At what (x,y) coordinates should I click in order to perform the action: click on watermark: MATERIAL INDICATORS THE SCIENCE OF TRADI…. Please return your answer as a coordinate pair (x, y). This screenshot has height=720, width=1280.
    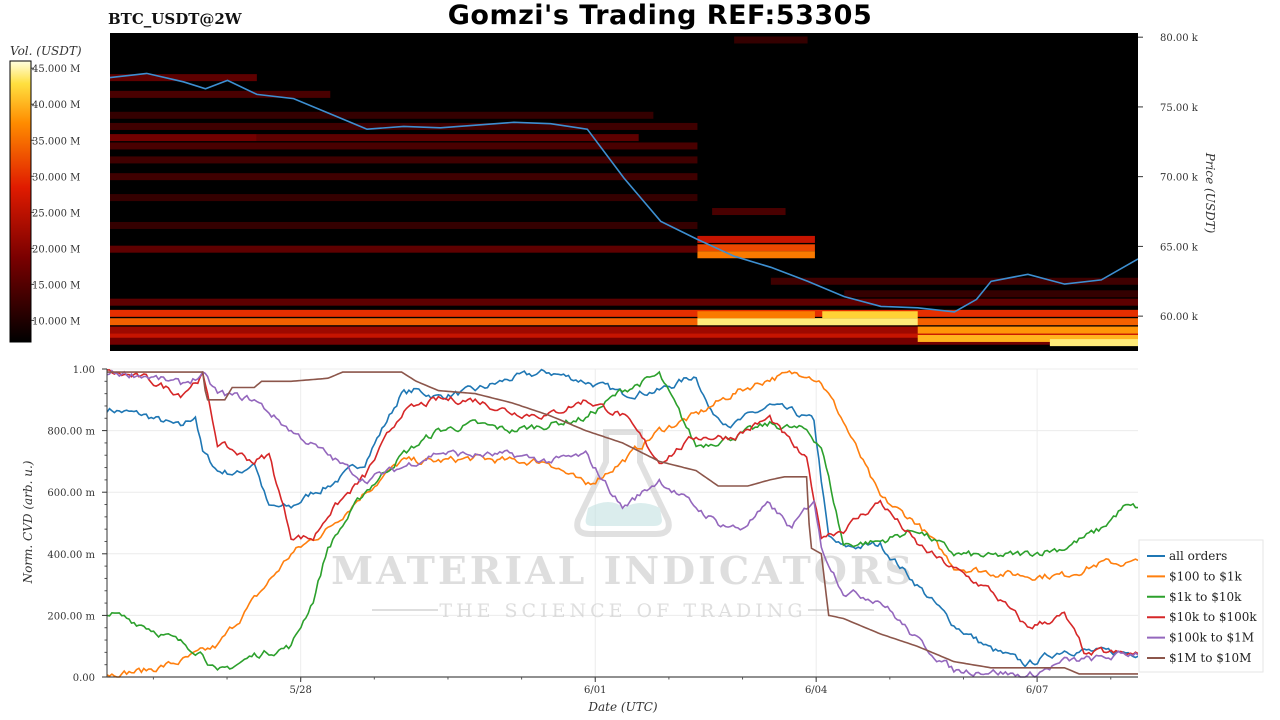
    Looking at the image, I should click on (623, 525).